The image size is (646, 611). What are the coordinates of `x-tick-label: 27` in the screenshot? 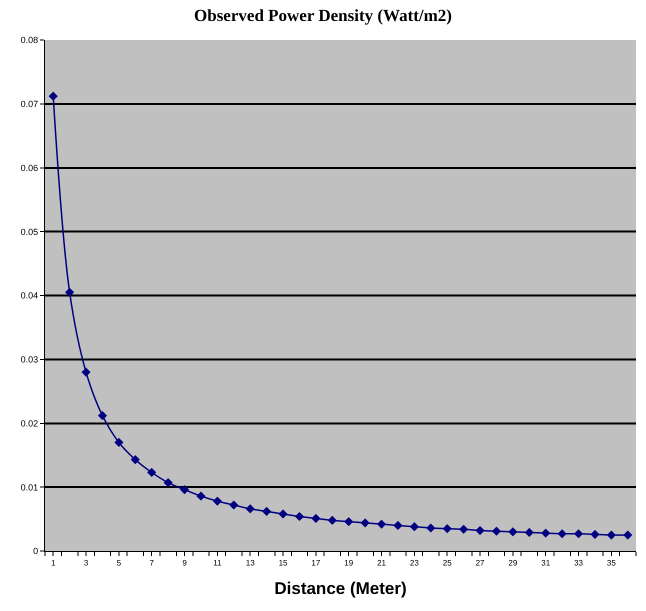 It's located at (481, 563).